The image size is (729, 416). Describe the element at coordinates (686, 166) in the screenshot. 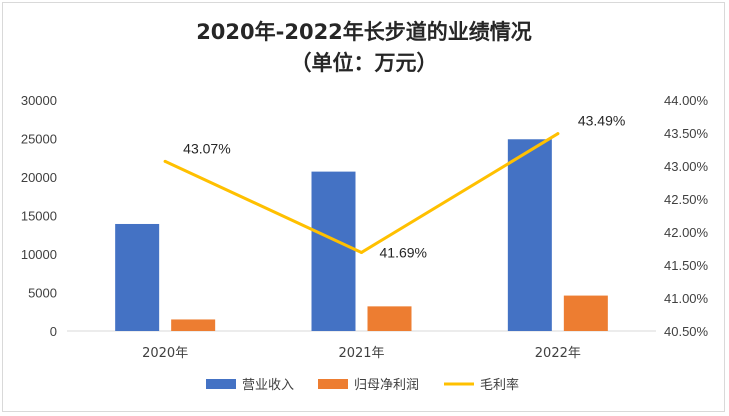

I see `y2-tick-label: 43.00%` at that location.